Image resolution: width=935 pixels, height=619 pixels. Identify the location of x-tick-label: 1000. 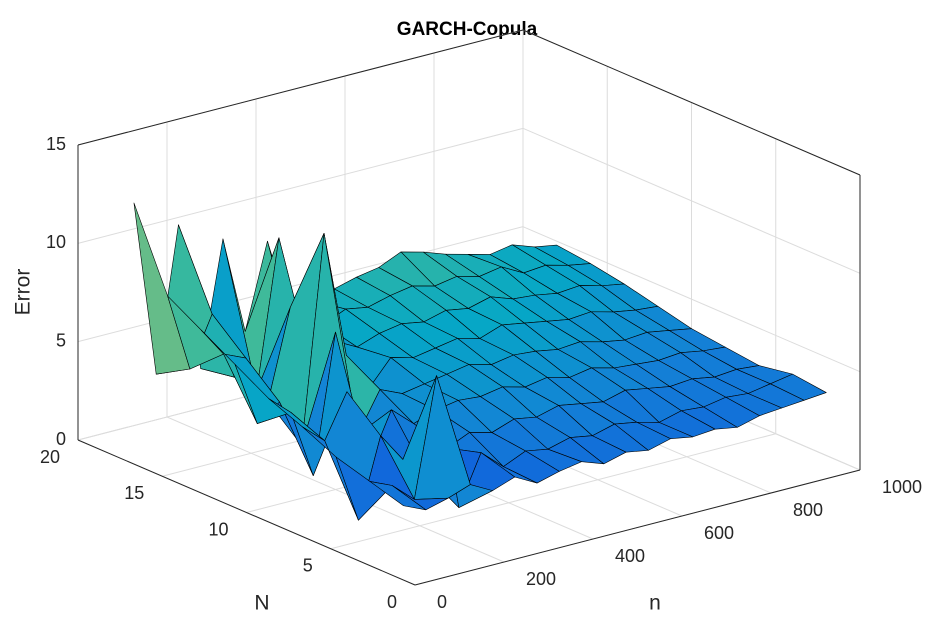
(902, 487).